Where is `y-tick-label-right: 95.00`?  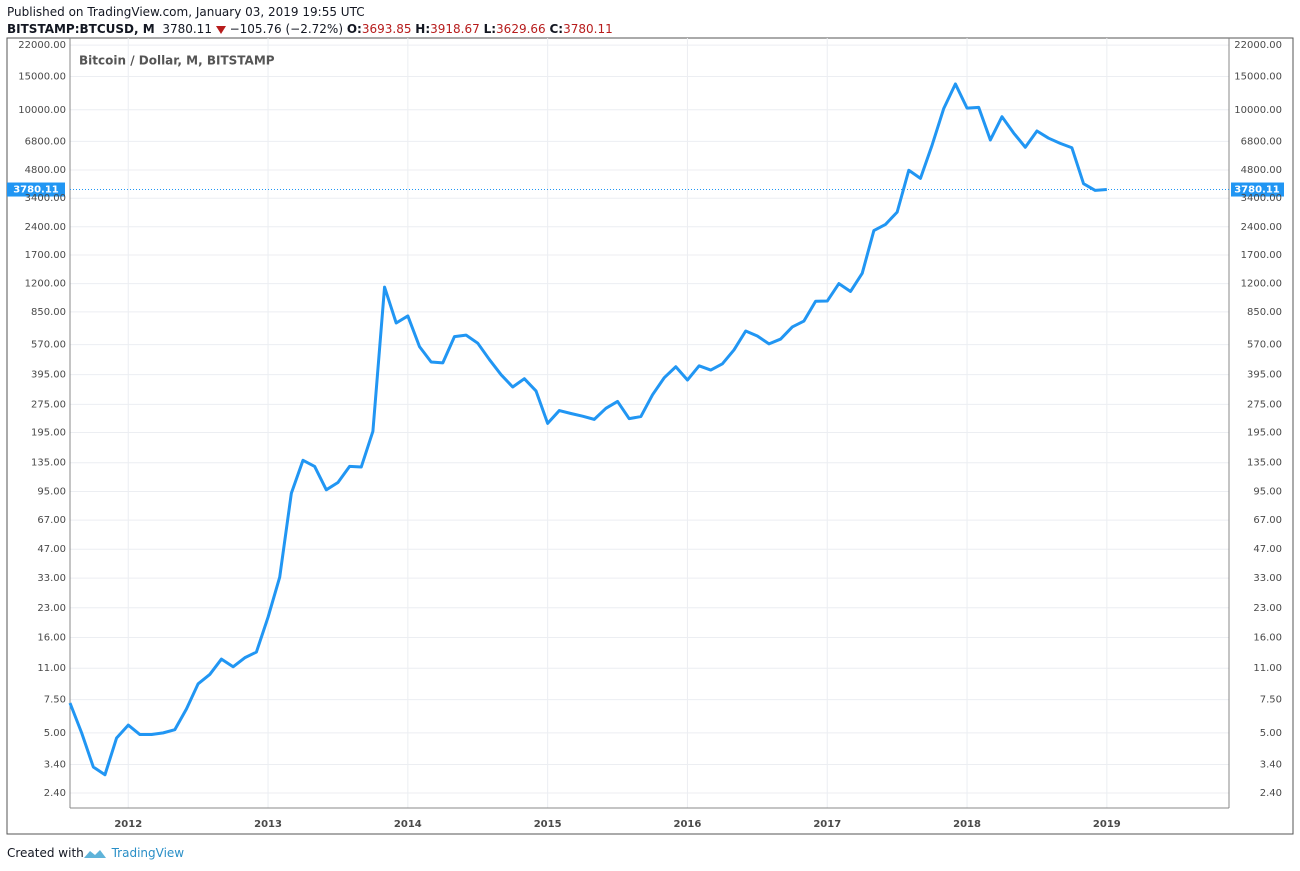
y-tick-label-right: 95.00 is located at coordinates (1267, 492).